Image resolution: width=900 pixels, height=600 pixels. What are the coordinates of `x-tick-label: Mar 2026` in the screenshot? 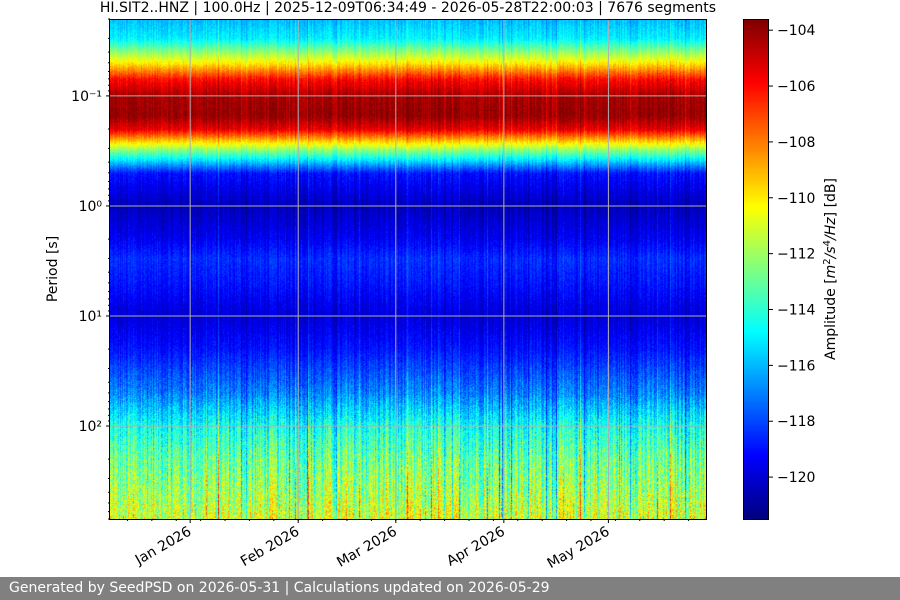 It's located at (367, 547).